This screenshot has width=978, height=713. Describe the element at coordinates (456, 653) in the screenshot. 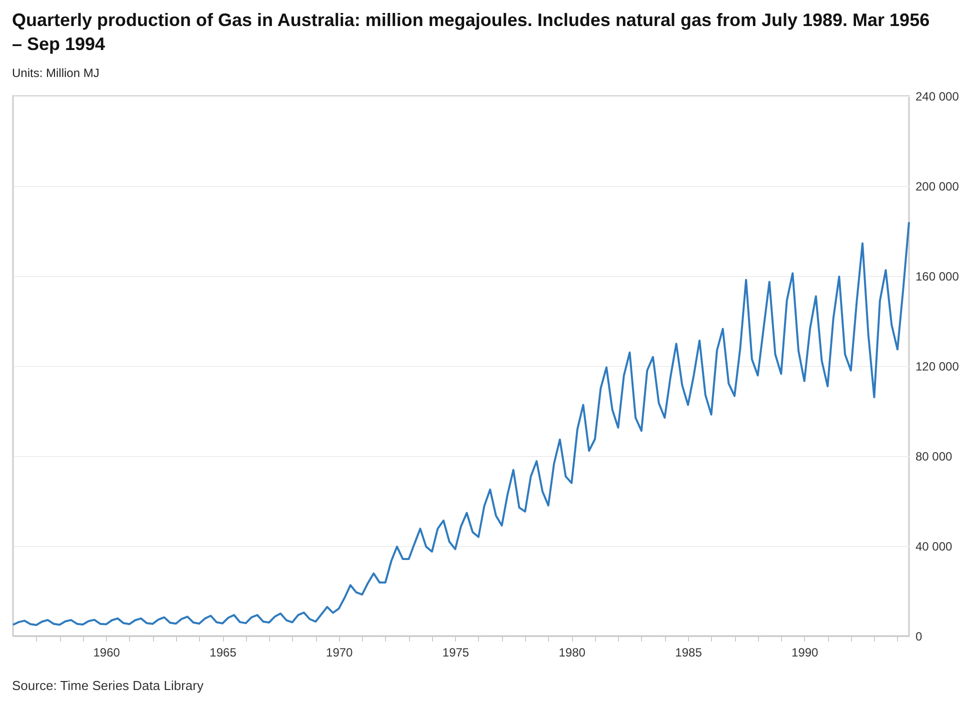

I see `x-tick-label: 1975` at that location.